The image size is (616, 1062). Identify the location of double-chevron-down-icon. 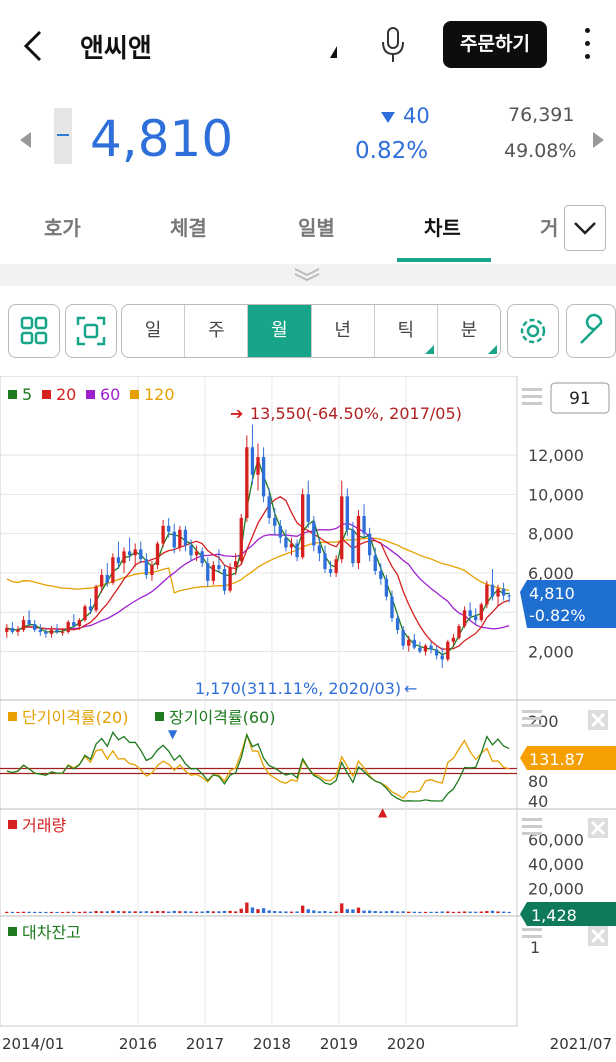
(307, 274).